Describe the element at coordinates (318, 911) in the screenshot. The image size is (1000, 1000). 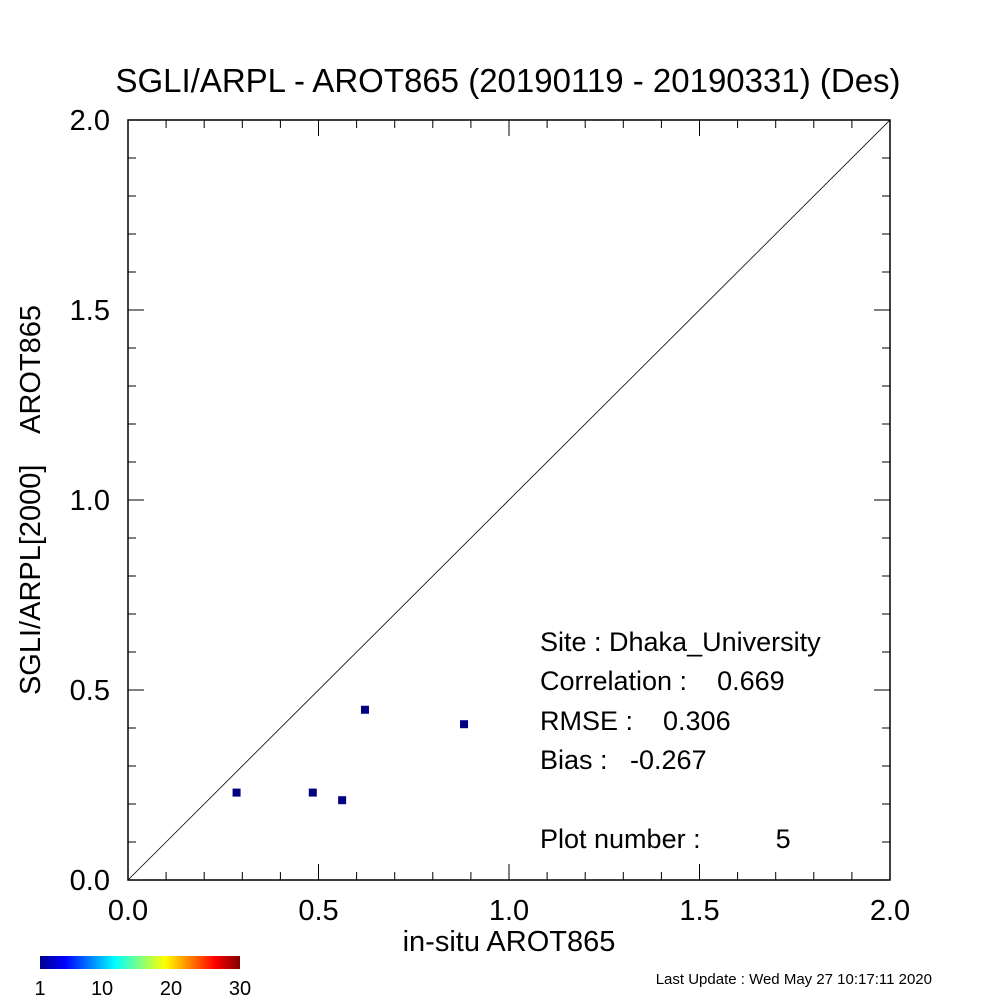
I see `x-tick-label: 0.5` at that location.